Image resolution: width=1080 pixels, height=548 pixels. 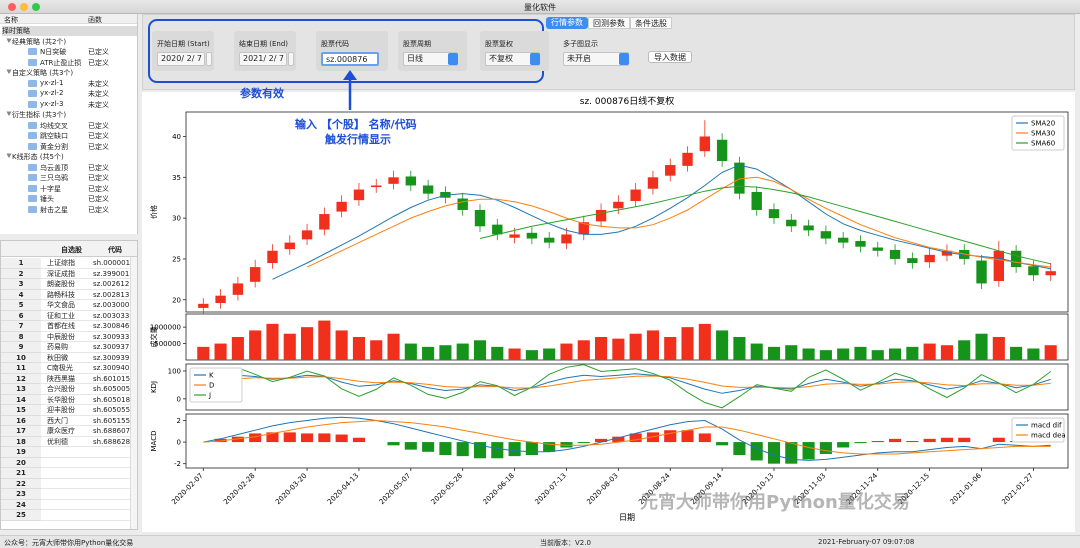 What do you see at coordinates (54, 178) in the screenshot?
I see `tree-item: 三只乌鸦` at bounding box center [54, 178].